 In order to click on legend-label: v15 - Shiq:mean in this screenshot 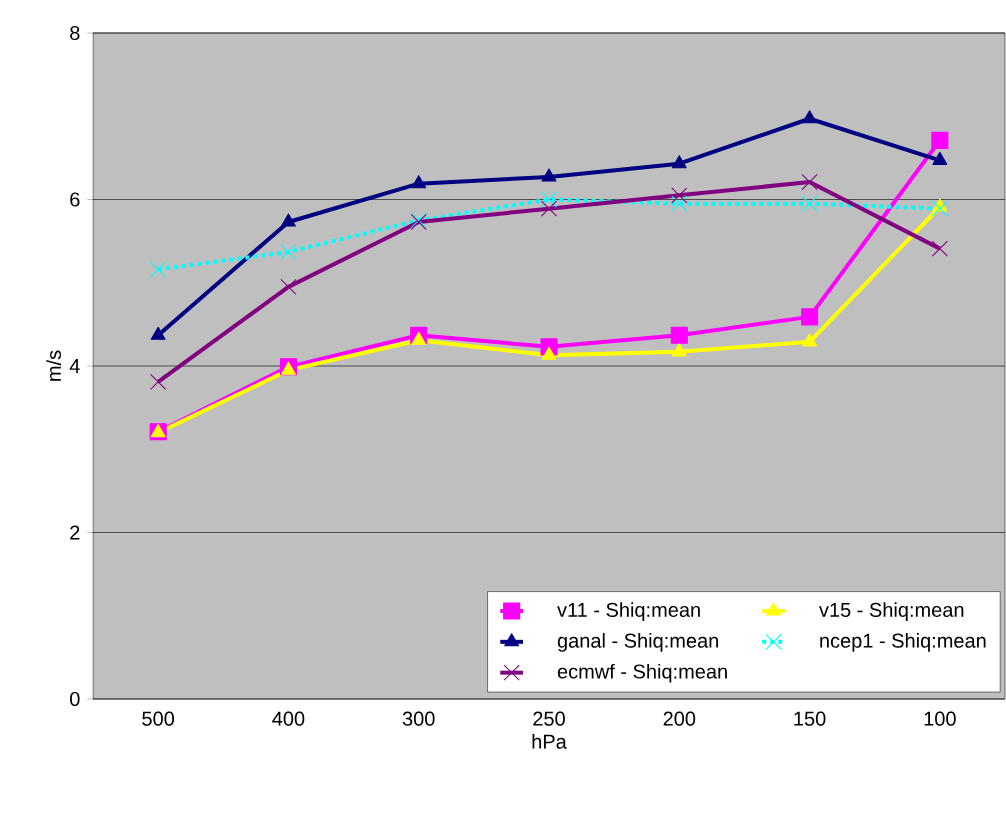, I will do `click(891, 611)`.